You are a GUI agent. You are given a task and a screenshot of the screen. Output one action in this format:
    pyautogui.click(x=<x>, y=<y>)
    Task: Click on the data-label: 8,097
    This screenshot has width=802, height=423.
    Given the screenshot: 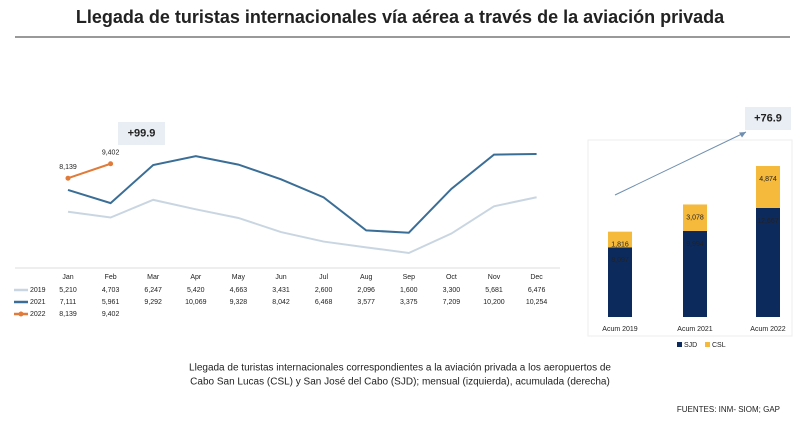 What is the action you would take?
    pyautogui.click(x=620, y=260)
    